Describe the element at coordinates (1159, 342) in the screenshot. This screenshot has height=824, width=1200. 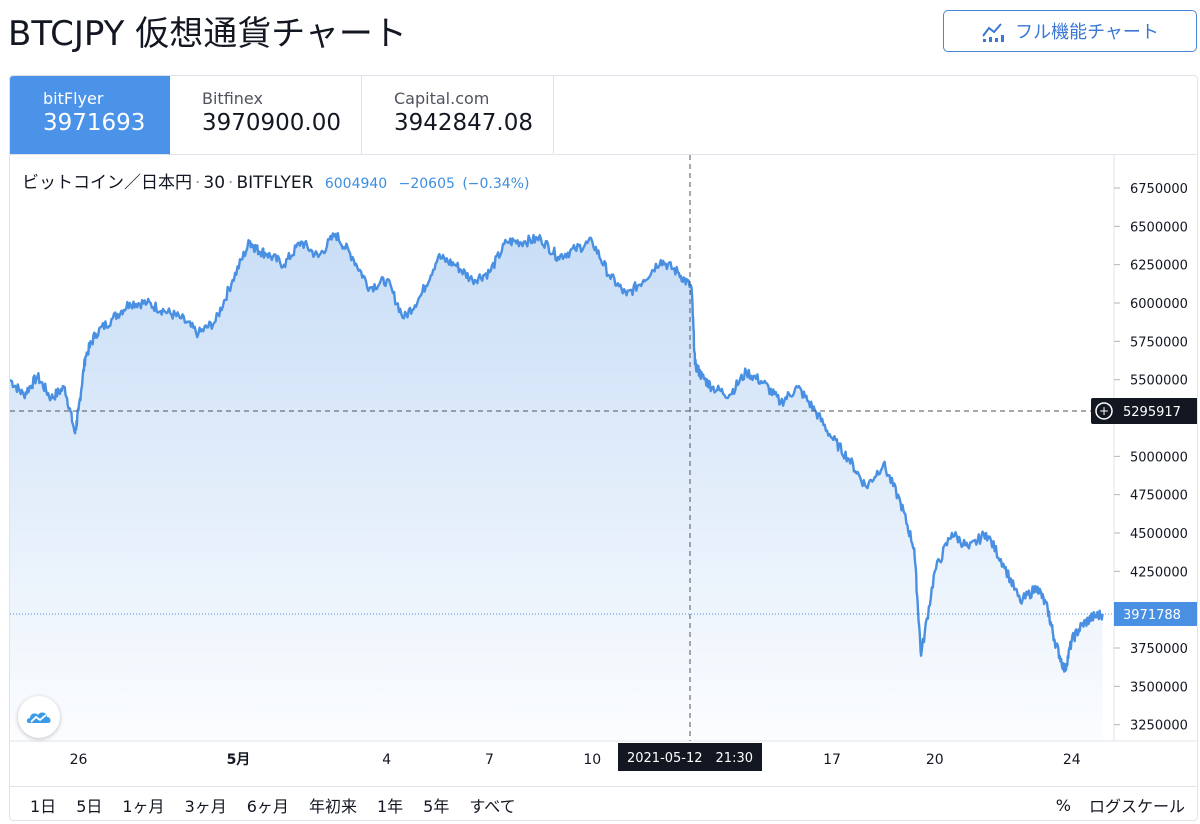
I see `y-tick-label: 5750000` at that location.